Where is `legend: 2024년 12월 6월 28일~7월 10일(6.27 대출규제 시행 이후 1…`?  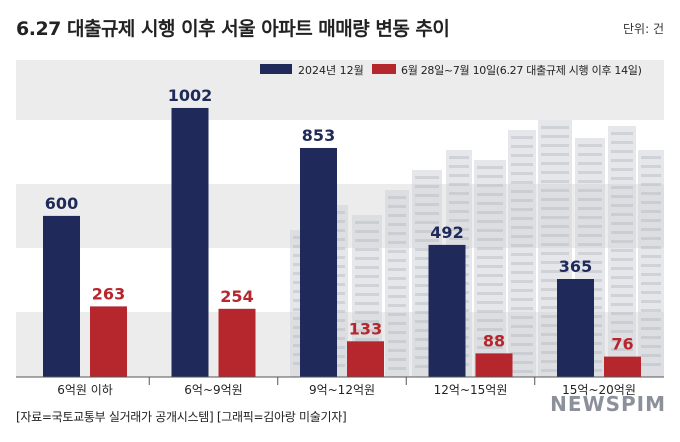
legend: 2024년 12월 6월 28일~7월 10일(6.27 대출규제 시행 이후 1… is located at coordinates (451, 70).